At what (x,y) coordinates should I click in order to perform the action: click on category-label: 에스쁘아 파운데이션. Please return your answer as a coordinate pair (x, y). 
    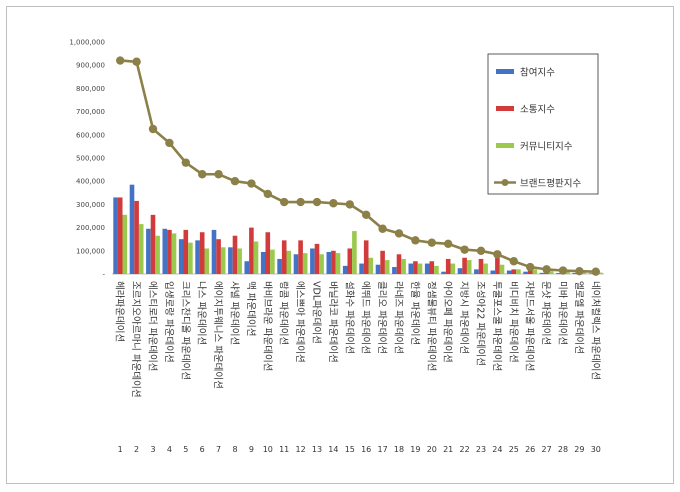
    Looking at the image, I should click on (299, 322).